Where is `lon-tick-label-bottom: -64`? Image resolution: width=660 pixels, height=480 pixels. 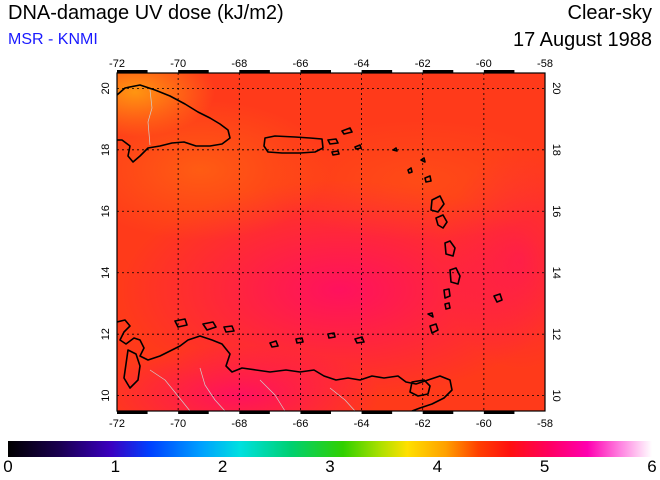
lon-tick-label-bottom: -64 is located at coordinates (362, 424).